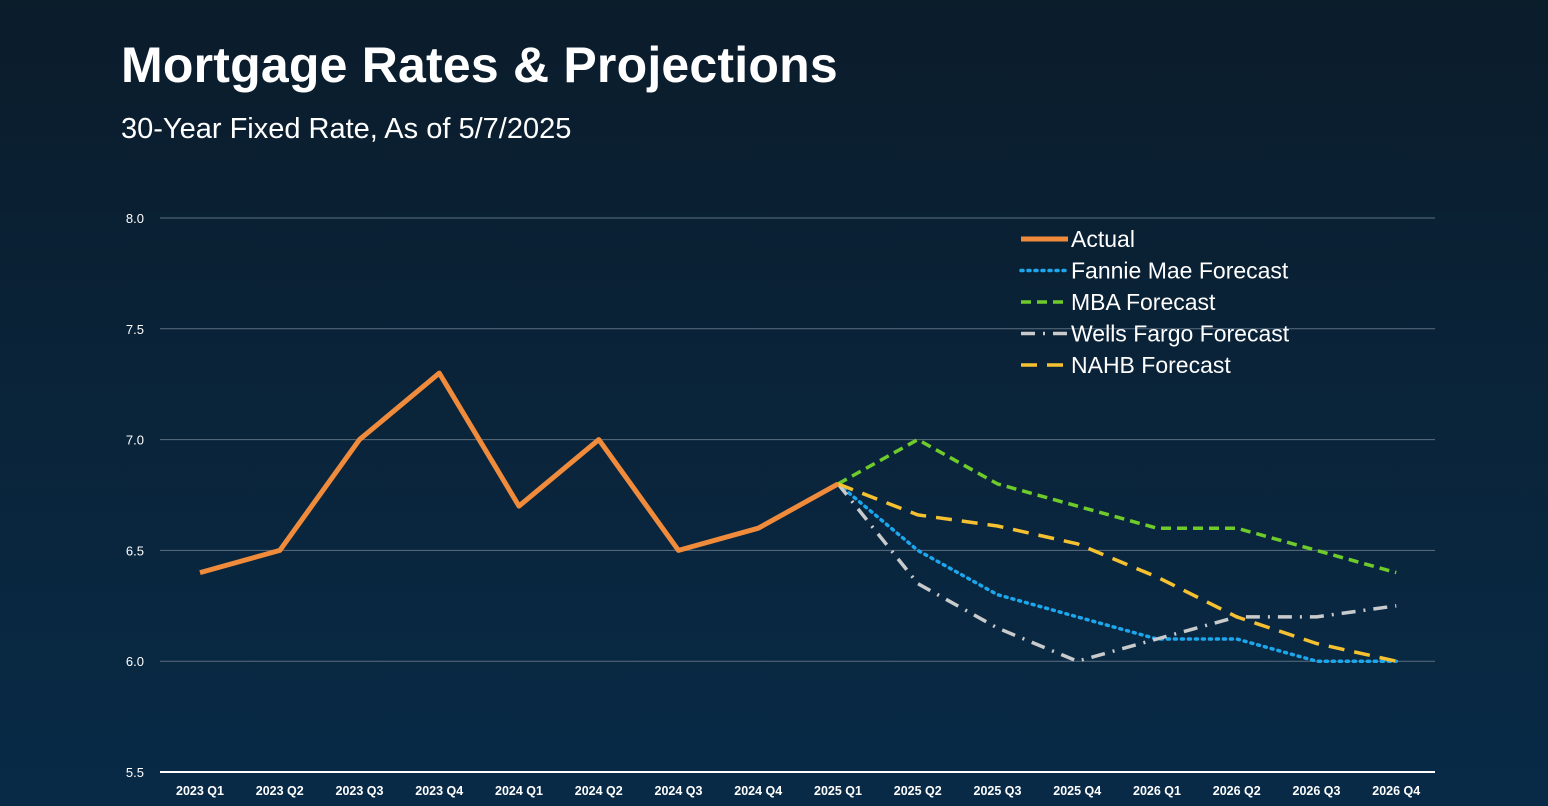  I want to click on x-tick-label: 2026 Q4, so click(1396, 791).